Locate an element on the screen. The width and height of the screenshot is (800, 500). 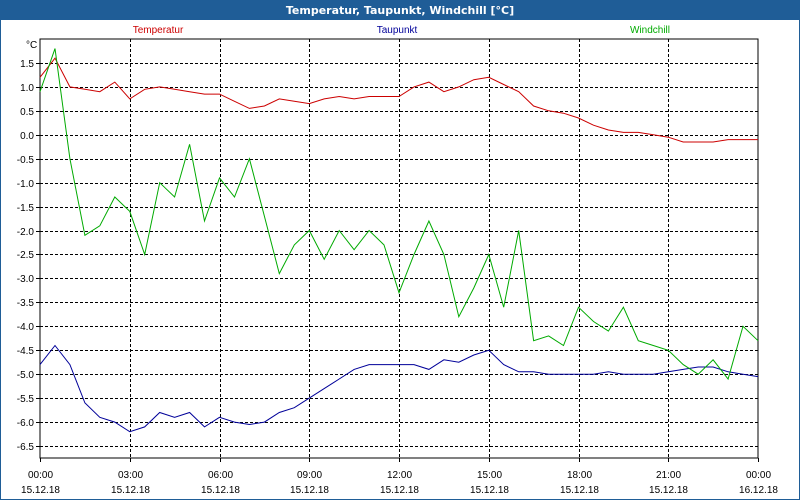
x-tick-time: 12:00 is located at coordinates (399, 475).